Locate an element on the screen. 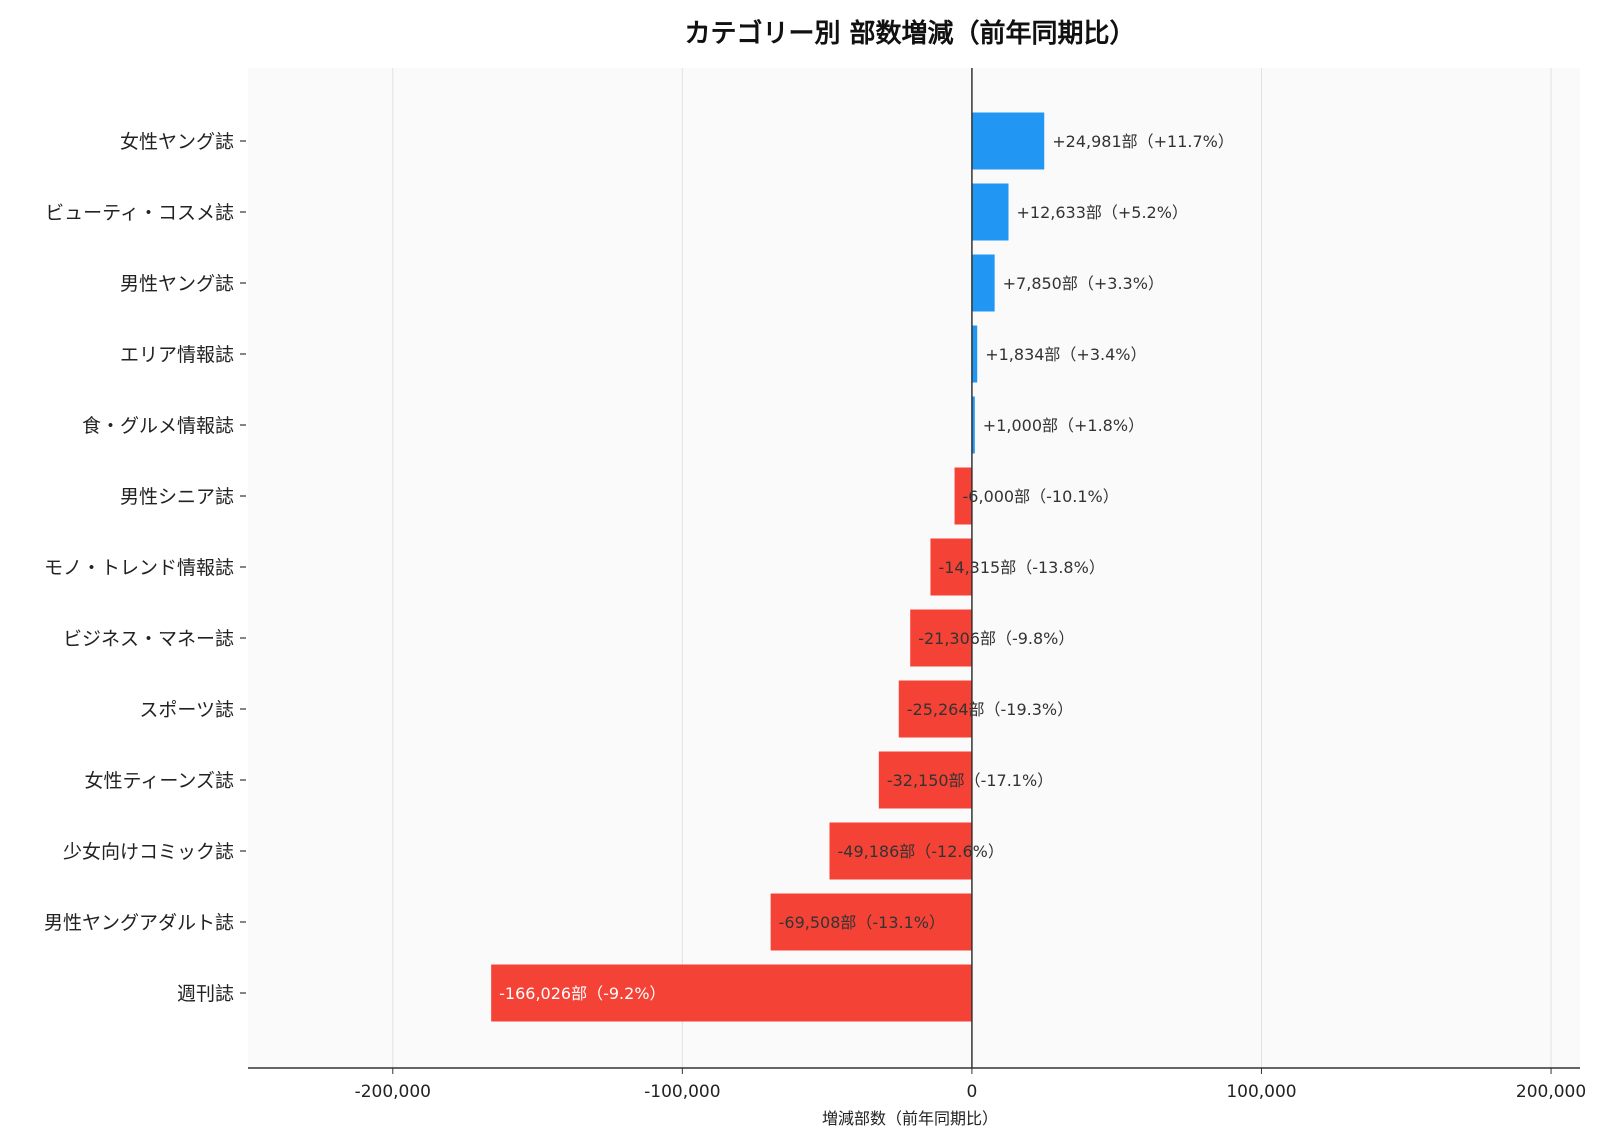 This screenshot has height=1142, width=1610. data-label: +1,000部（+1.8%） is located at coordinates (1063, 425).